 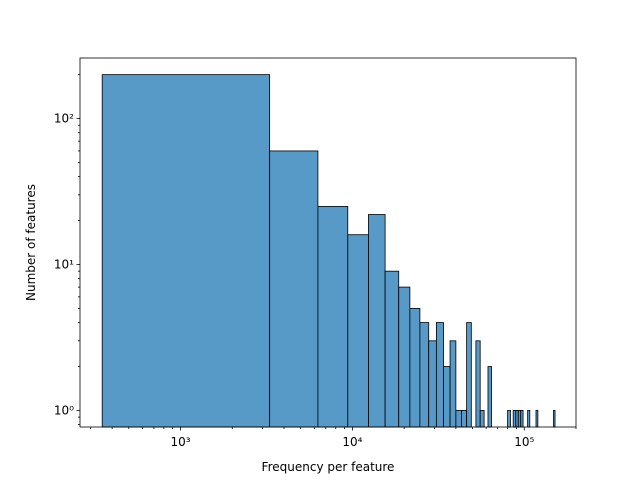 I want to click on x-tick-label: 10³, so click(x=180, y=442).